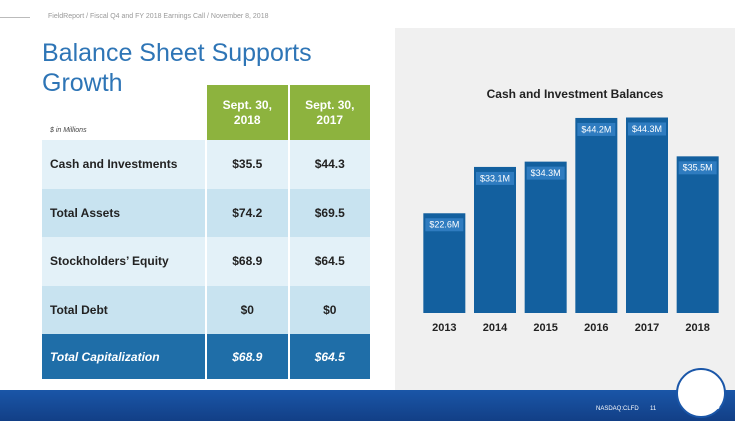 The height and width of the screenshot is (421, 735). Describe the element at coordinates (105, 356) in the screenshot. I see `row-label: Total Capitalization` at that location.